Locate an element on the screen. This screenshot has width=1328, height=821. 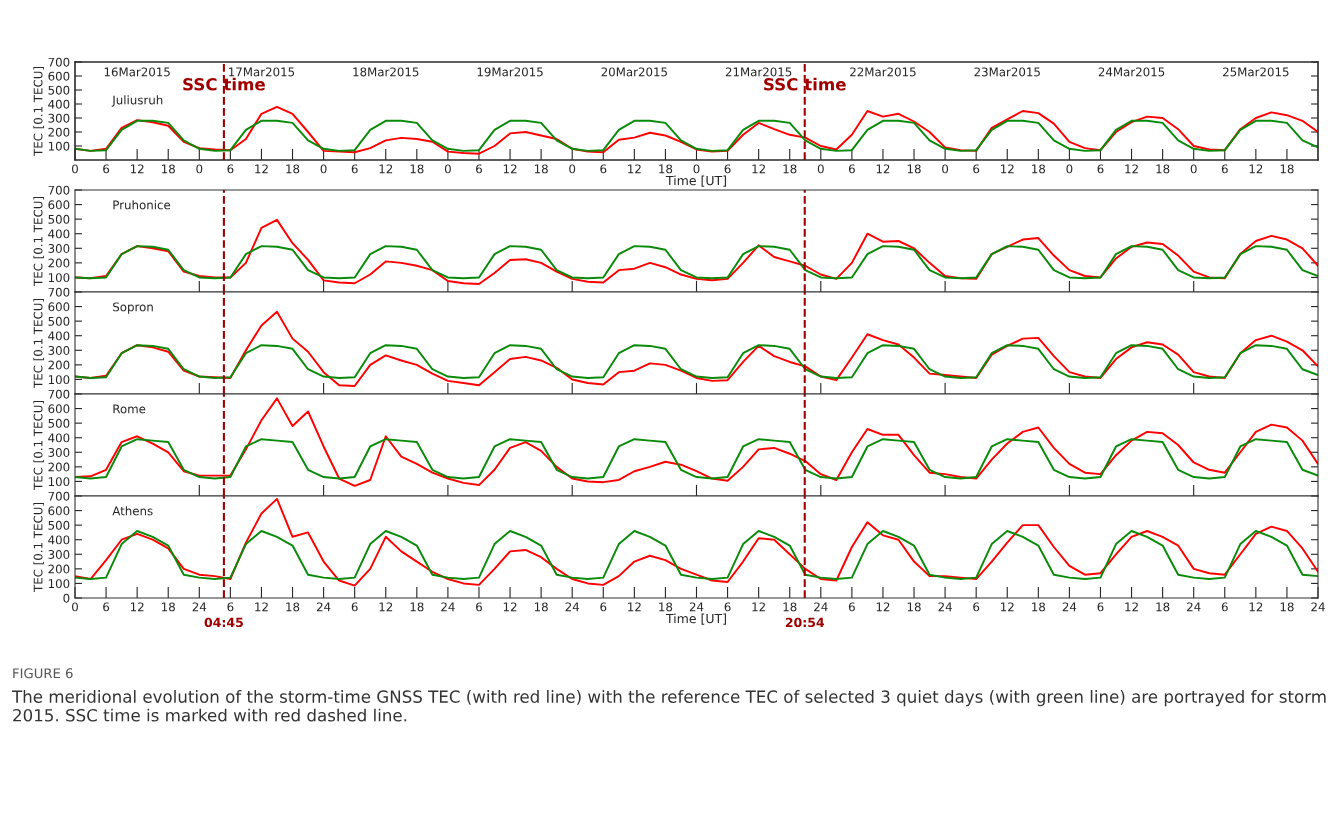
ref-line-label: 04:45 is located at coordinates (223, 622).